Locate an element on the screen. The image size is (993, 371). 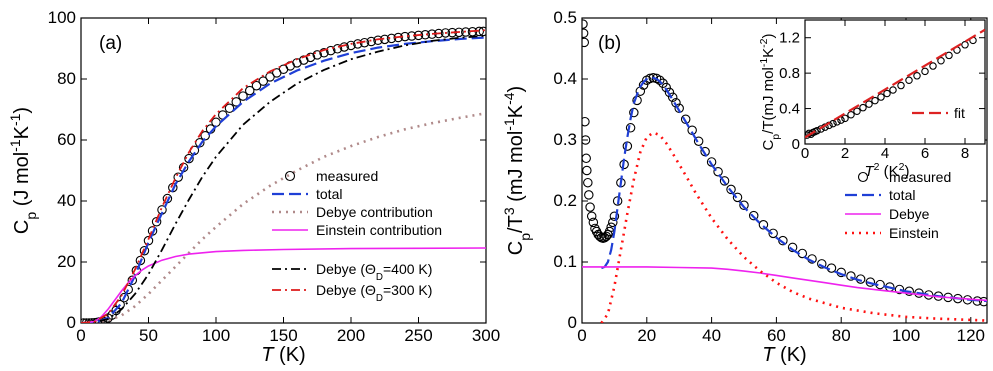
panel-b-legend-label-0: measured is located at coordinates (920, 177).